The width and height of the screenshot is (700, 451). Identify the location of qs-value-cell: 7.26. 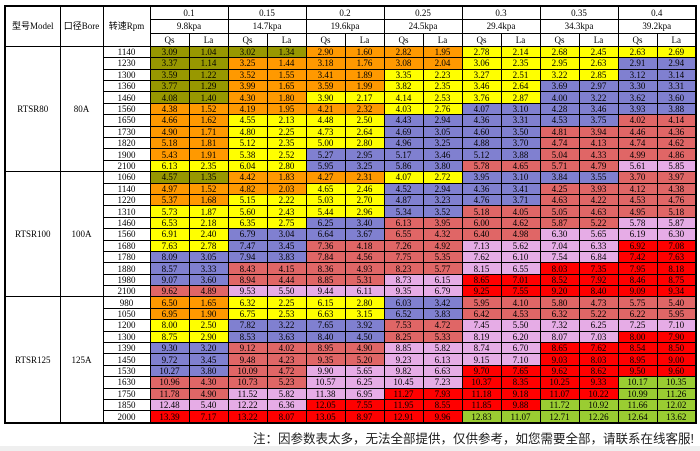
(403, 245).